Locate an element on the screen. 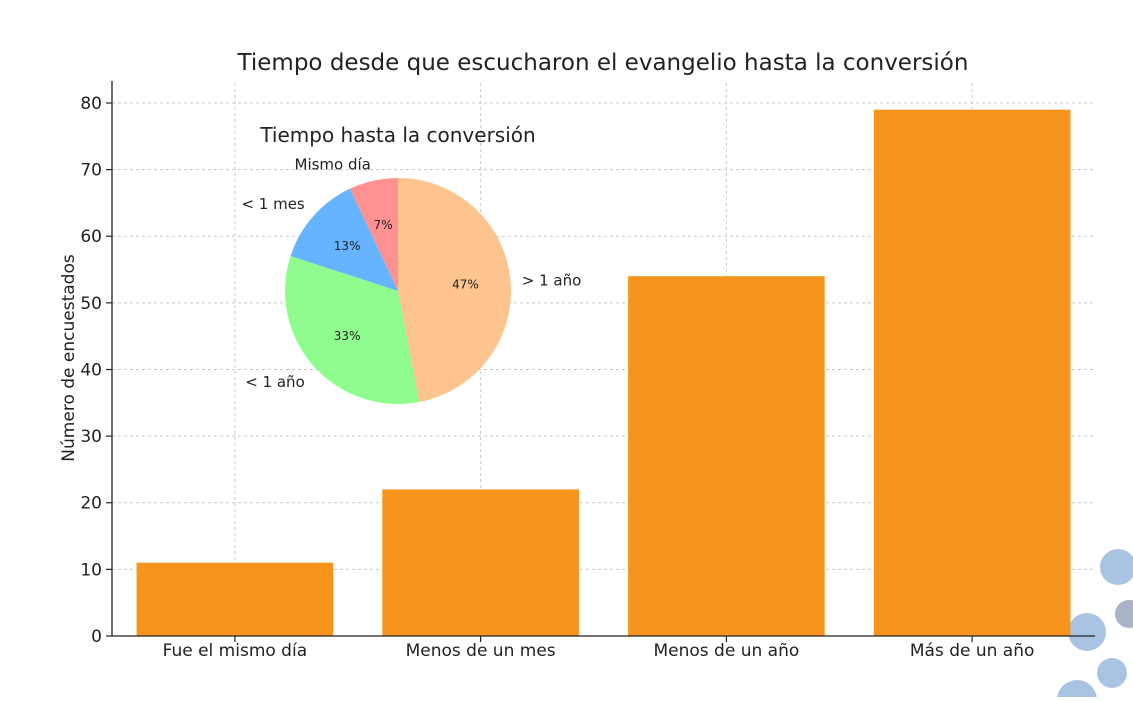  y-tick-label: 0 is located at coordinates (96, 637).